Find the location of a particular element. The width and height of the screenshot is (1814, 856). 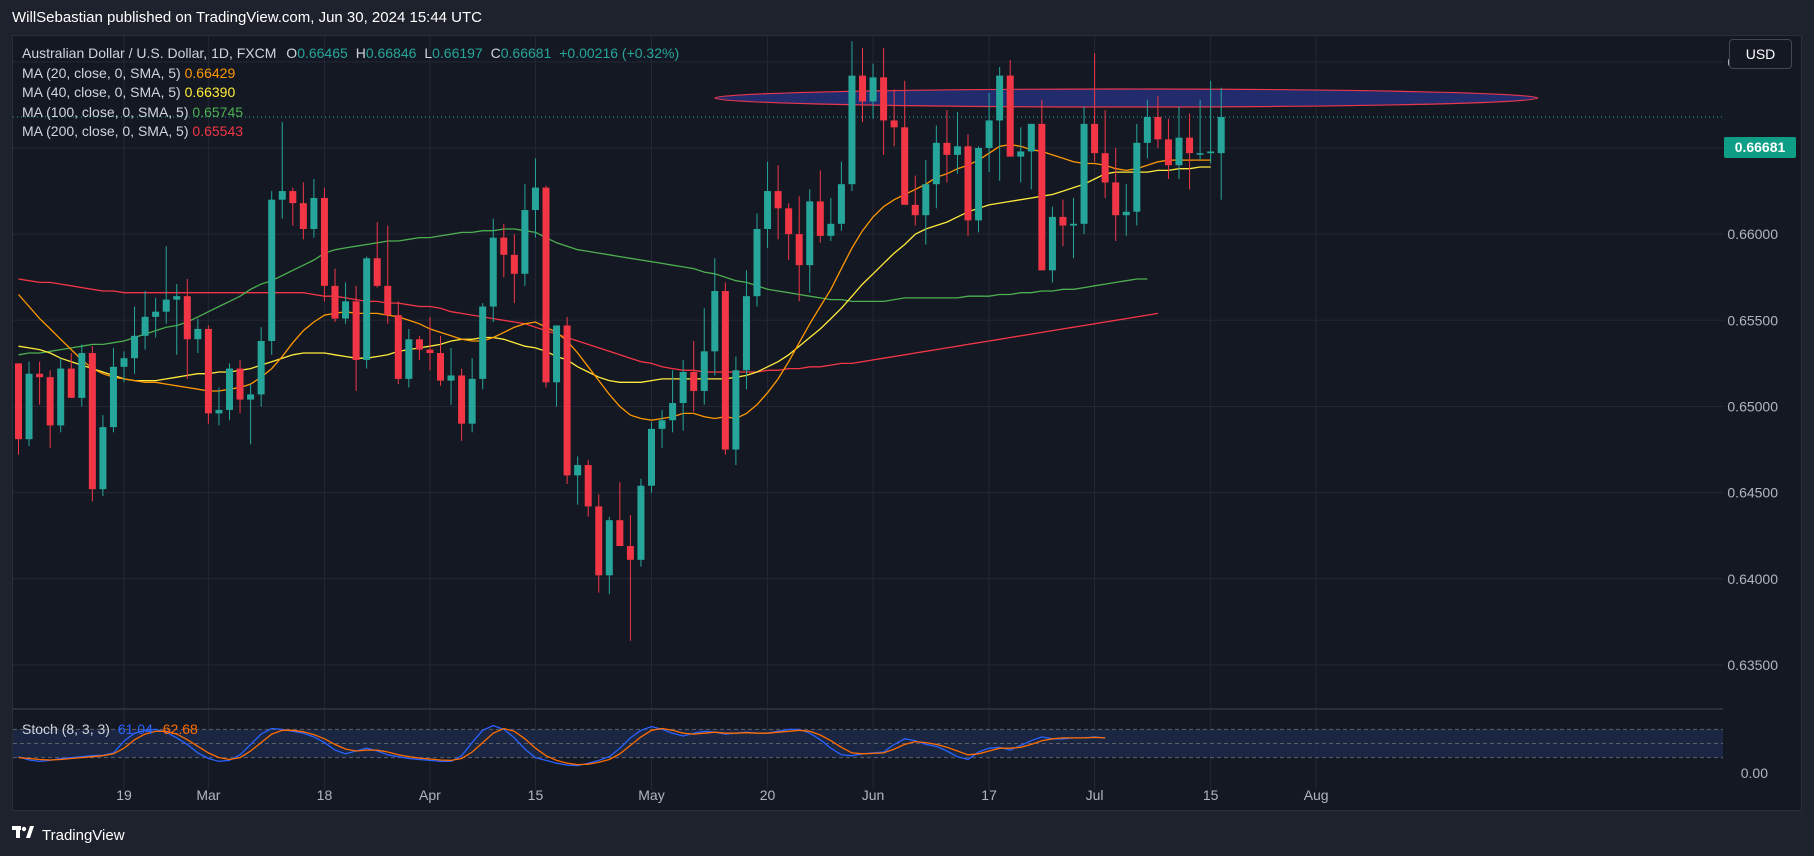

tradingview-logo-icon is located at coordinates (24, 835).